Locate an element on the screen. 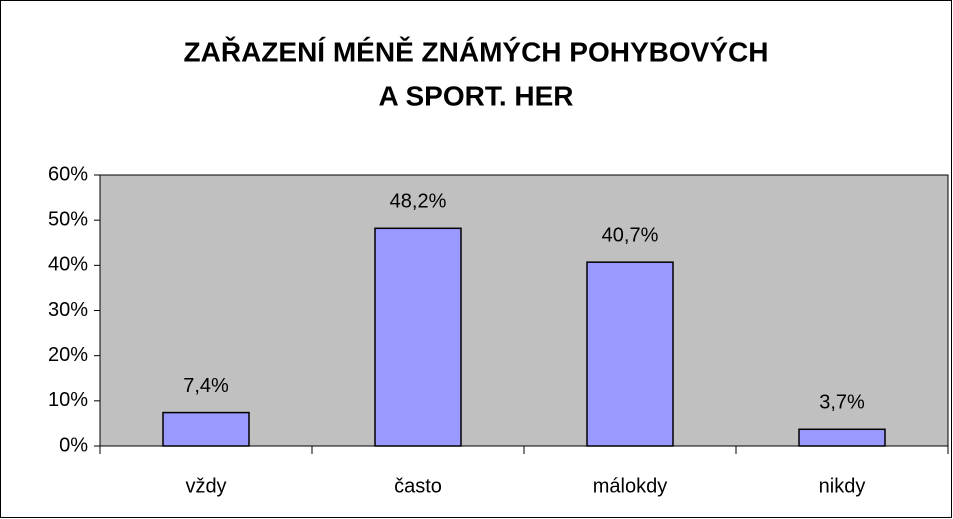  x-tick-label: často is located at coordinates (418, 486).